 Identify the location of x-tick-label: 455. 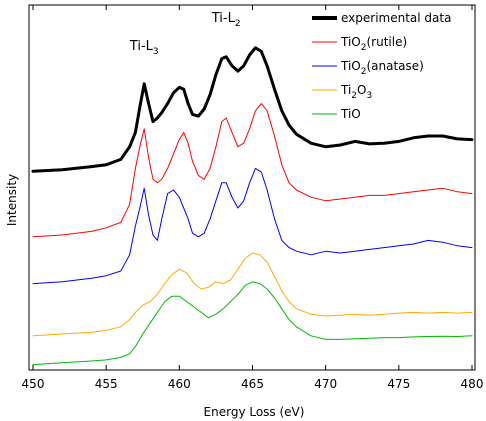
(106, 384).